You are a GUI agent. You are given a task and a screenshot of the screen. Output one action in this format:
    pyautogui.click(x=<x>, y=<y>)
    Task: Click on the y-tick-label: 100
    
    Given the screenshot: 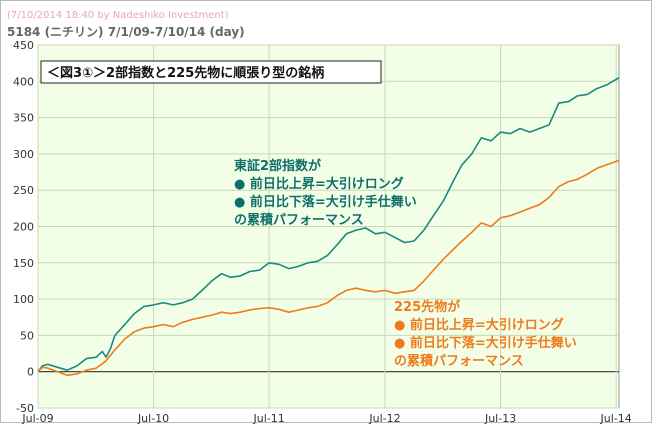 What is the action you would take?
    pyautogui.click(x=23, y=299)
    